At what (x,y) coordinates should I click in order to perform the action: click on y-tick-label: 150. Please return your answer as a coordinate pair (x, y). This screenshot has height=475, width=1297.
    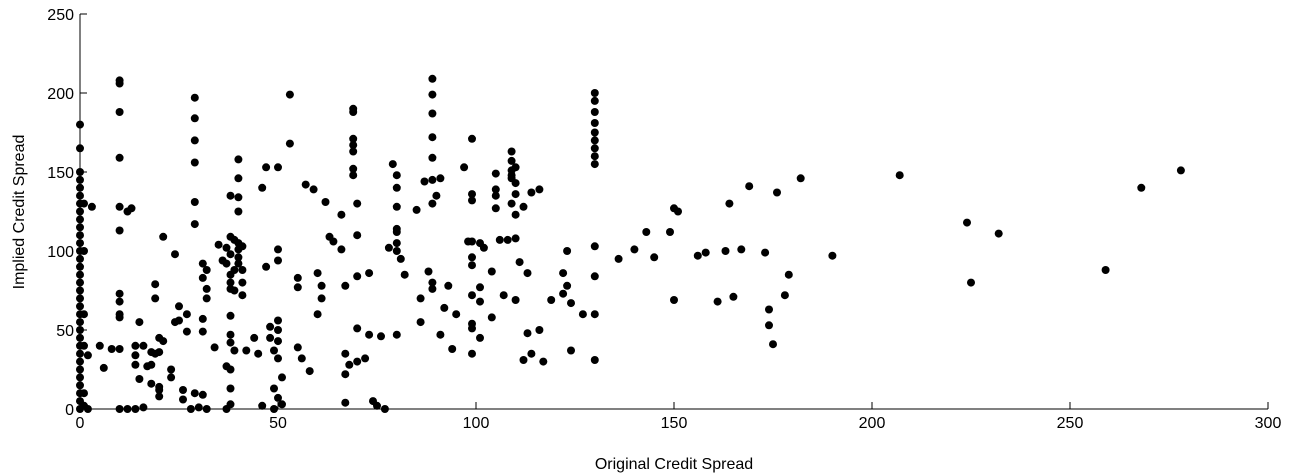
    Looking at the image, I should click on (60, 173).